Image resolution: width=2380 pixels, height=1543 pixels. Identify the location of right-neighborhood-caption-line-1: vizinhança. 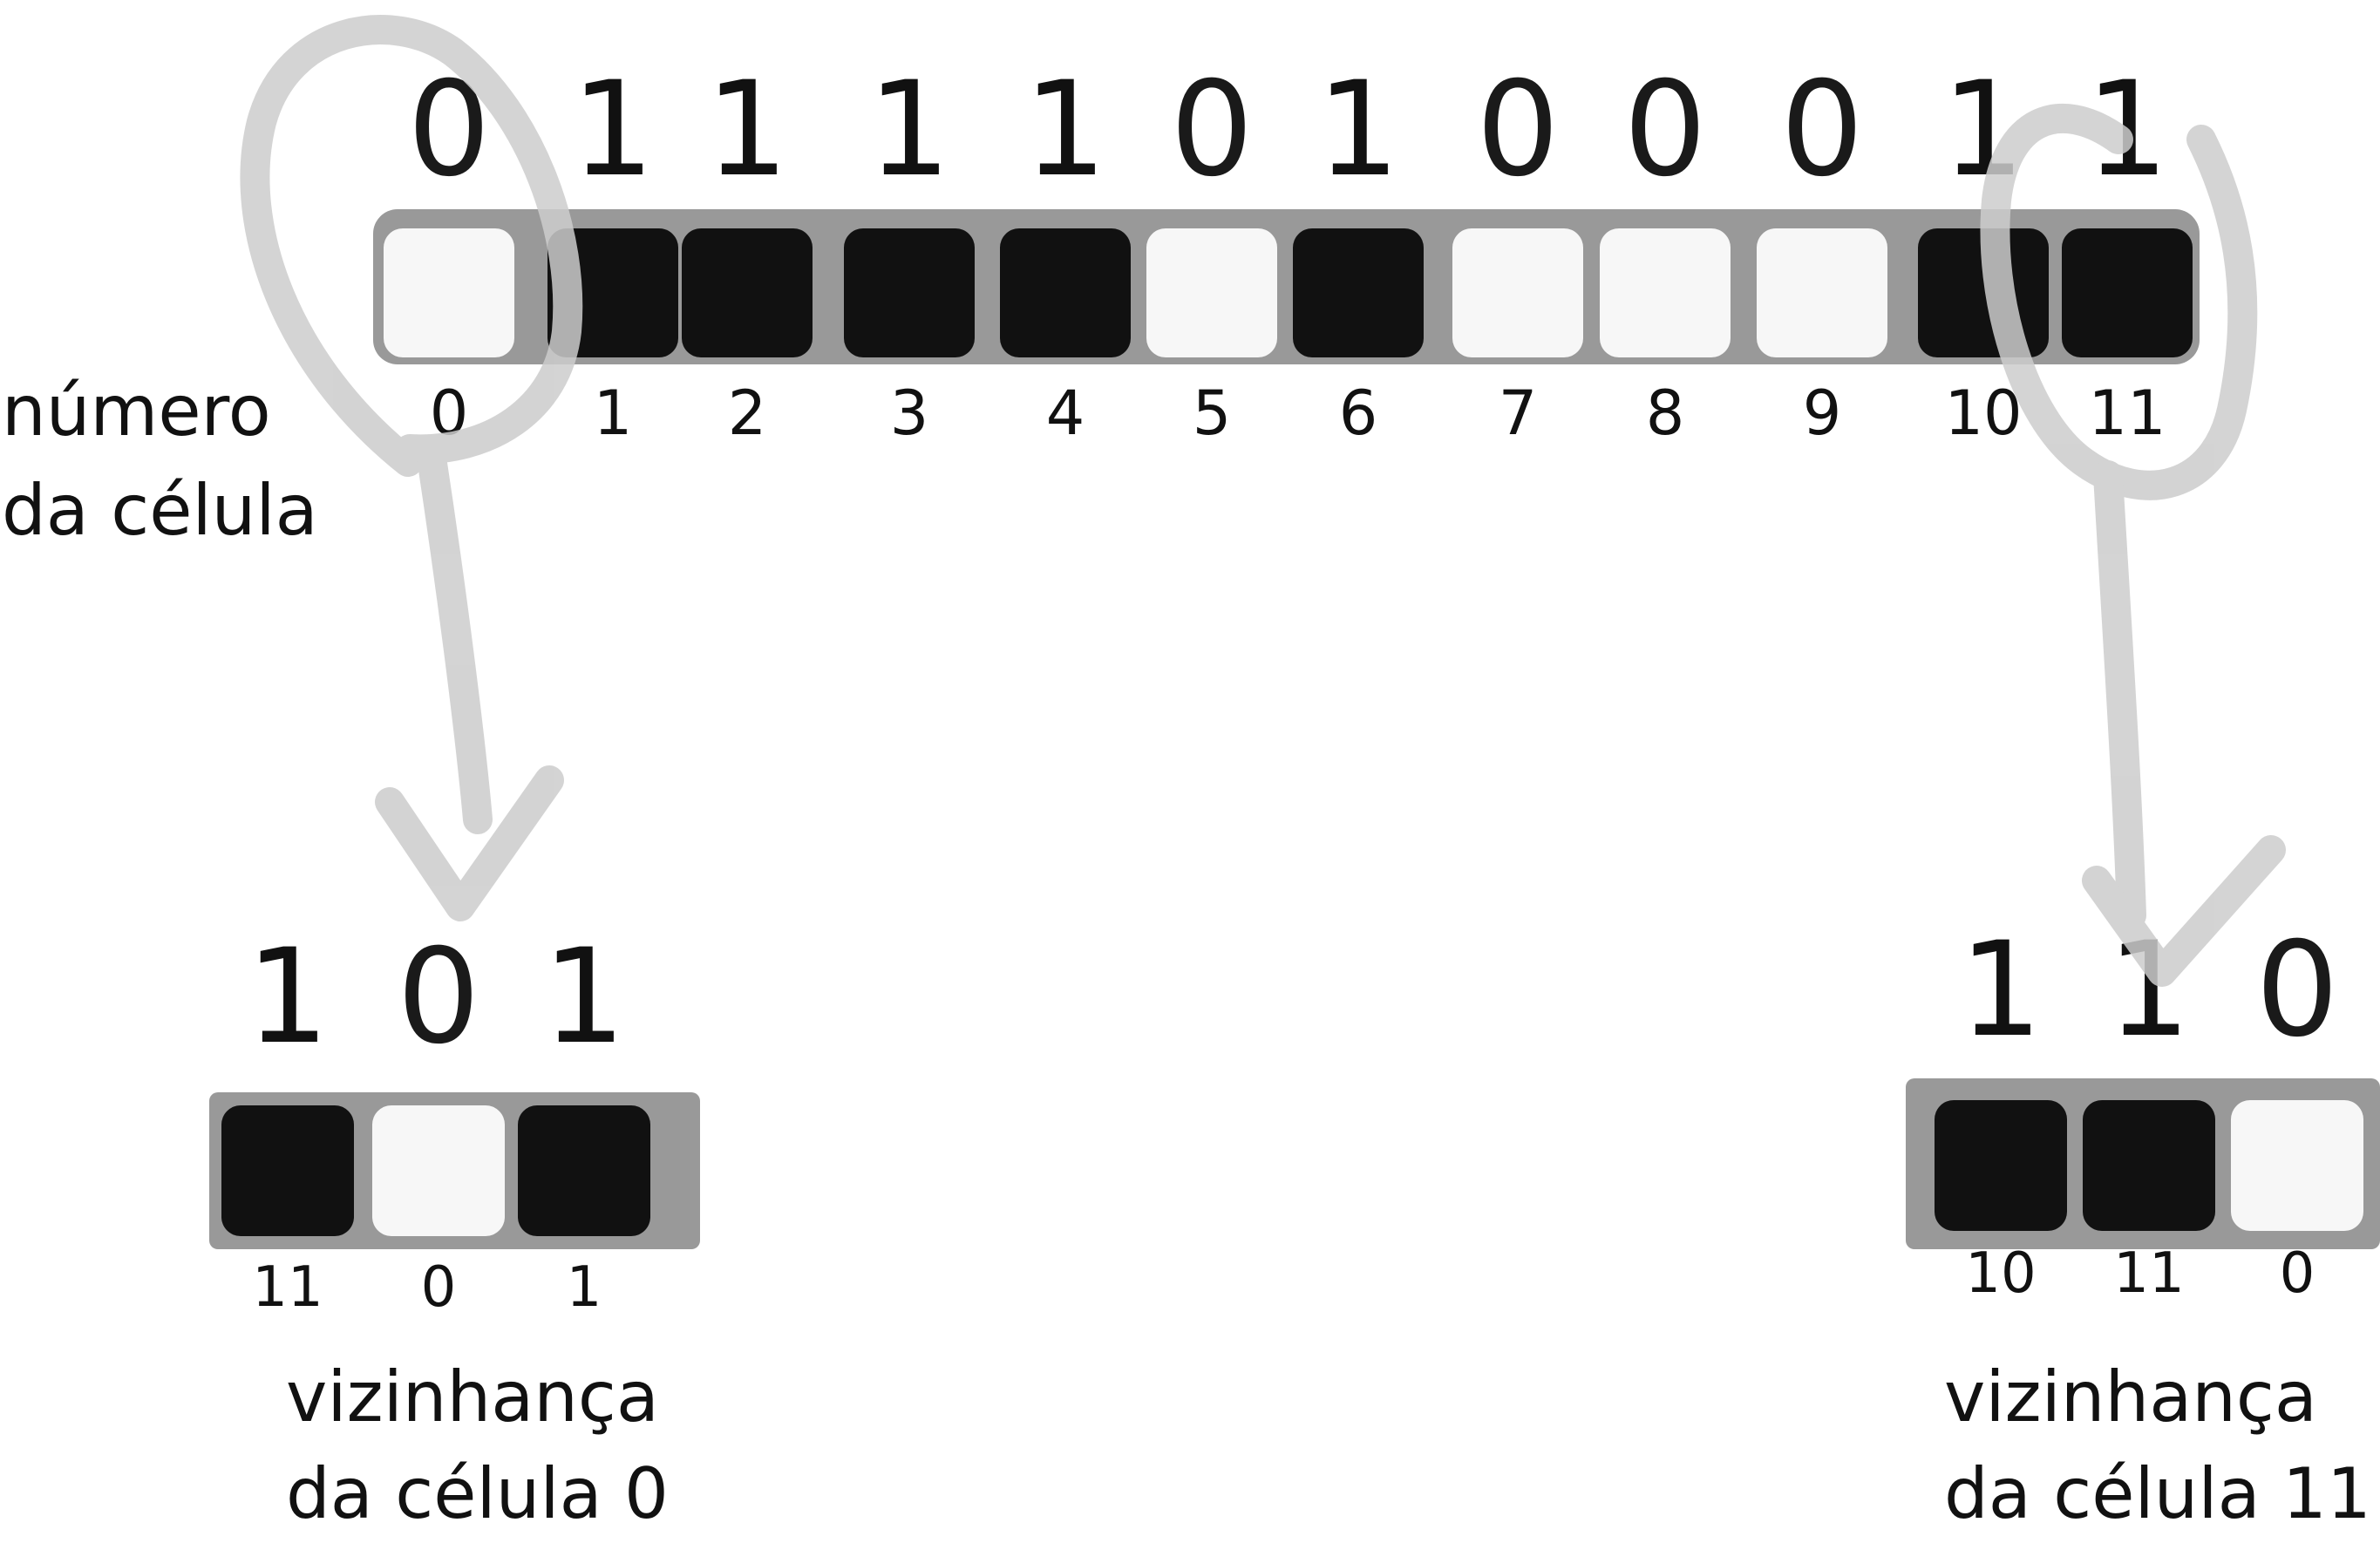
(2130, 1397).